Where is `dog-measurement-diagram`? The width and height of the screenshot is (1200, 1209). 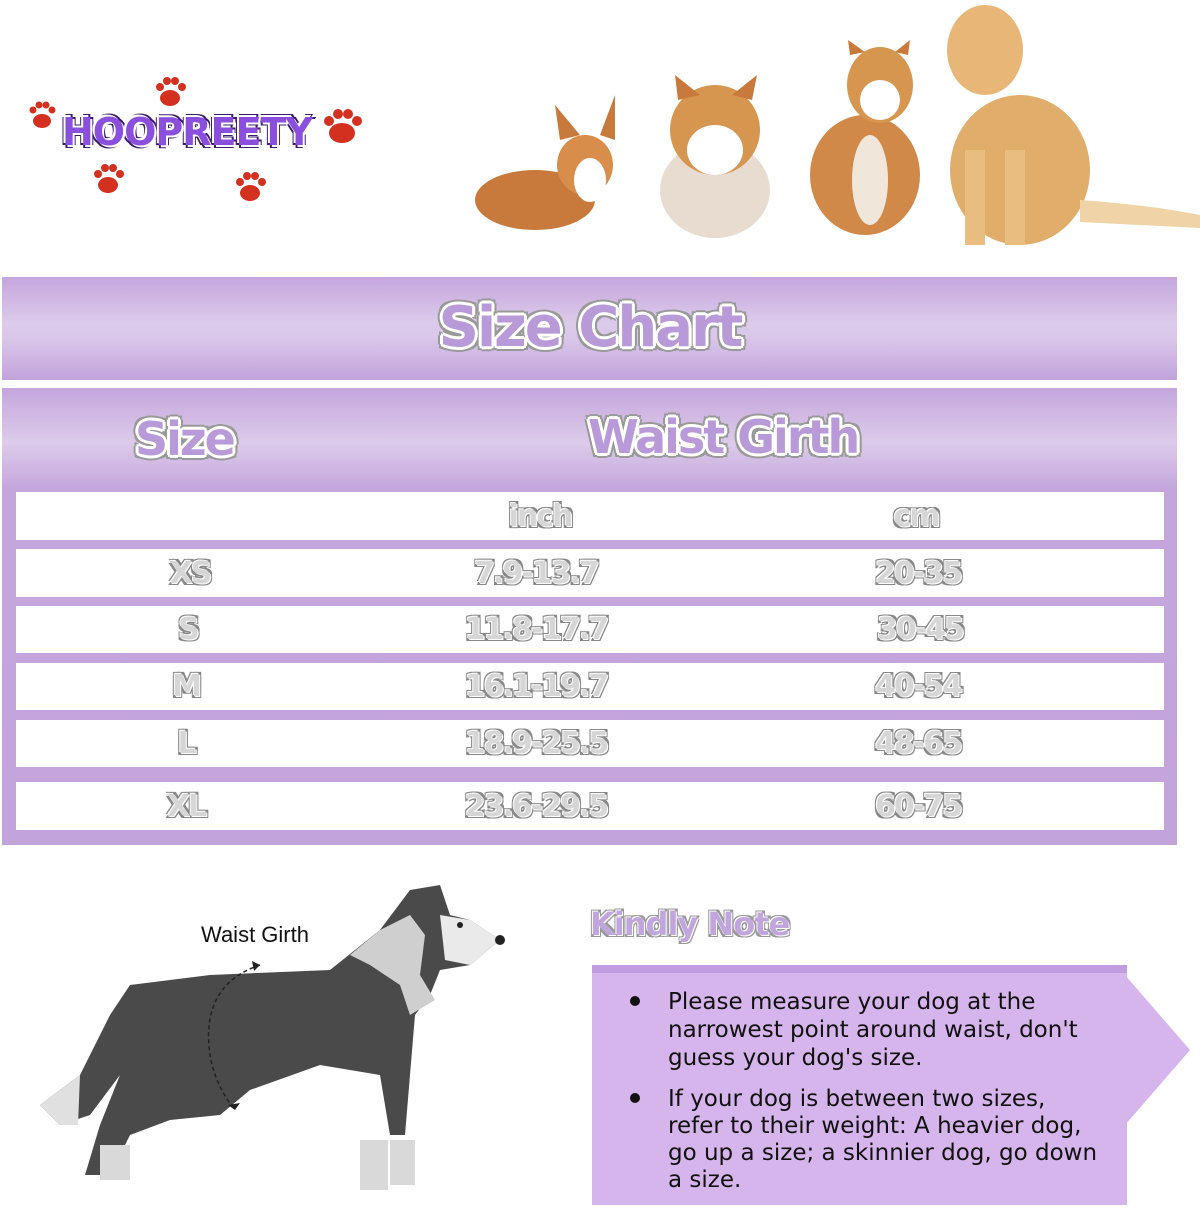 dog-measurement-diagram is located at coordinates (272, 1037).